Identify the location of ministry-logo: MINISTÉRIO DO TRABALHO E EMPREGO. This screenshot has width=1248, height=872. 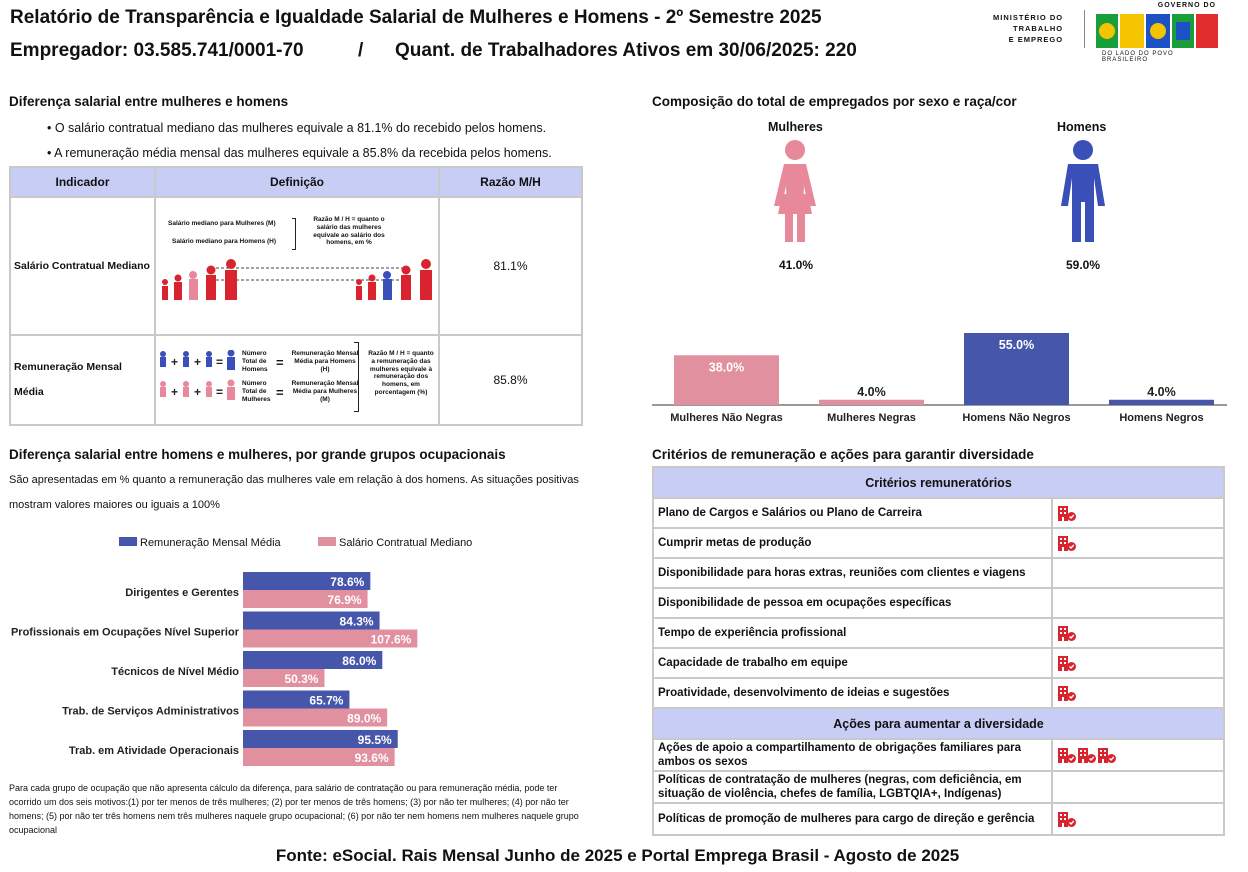
(1028, 28).